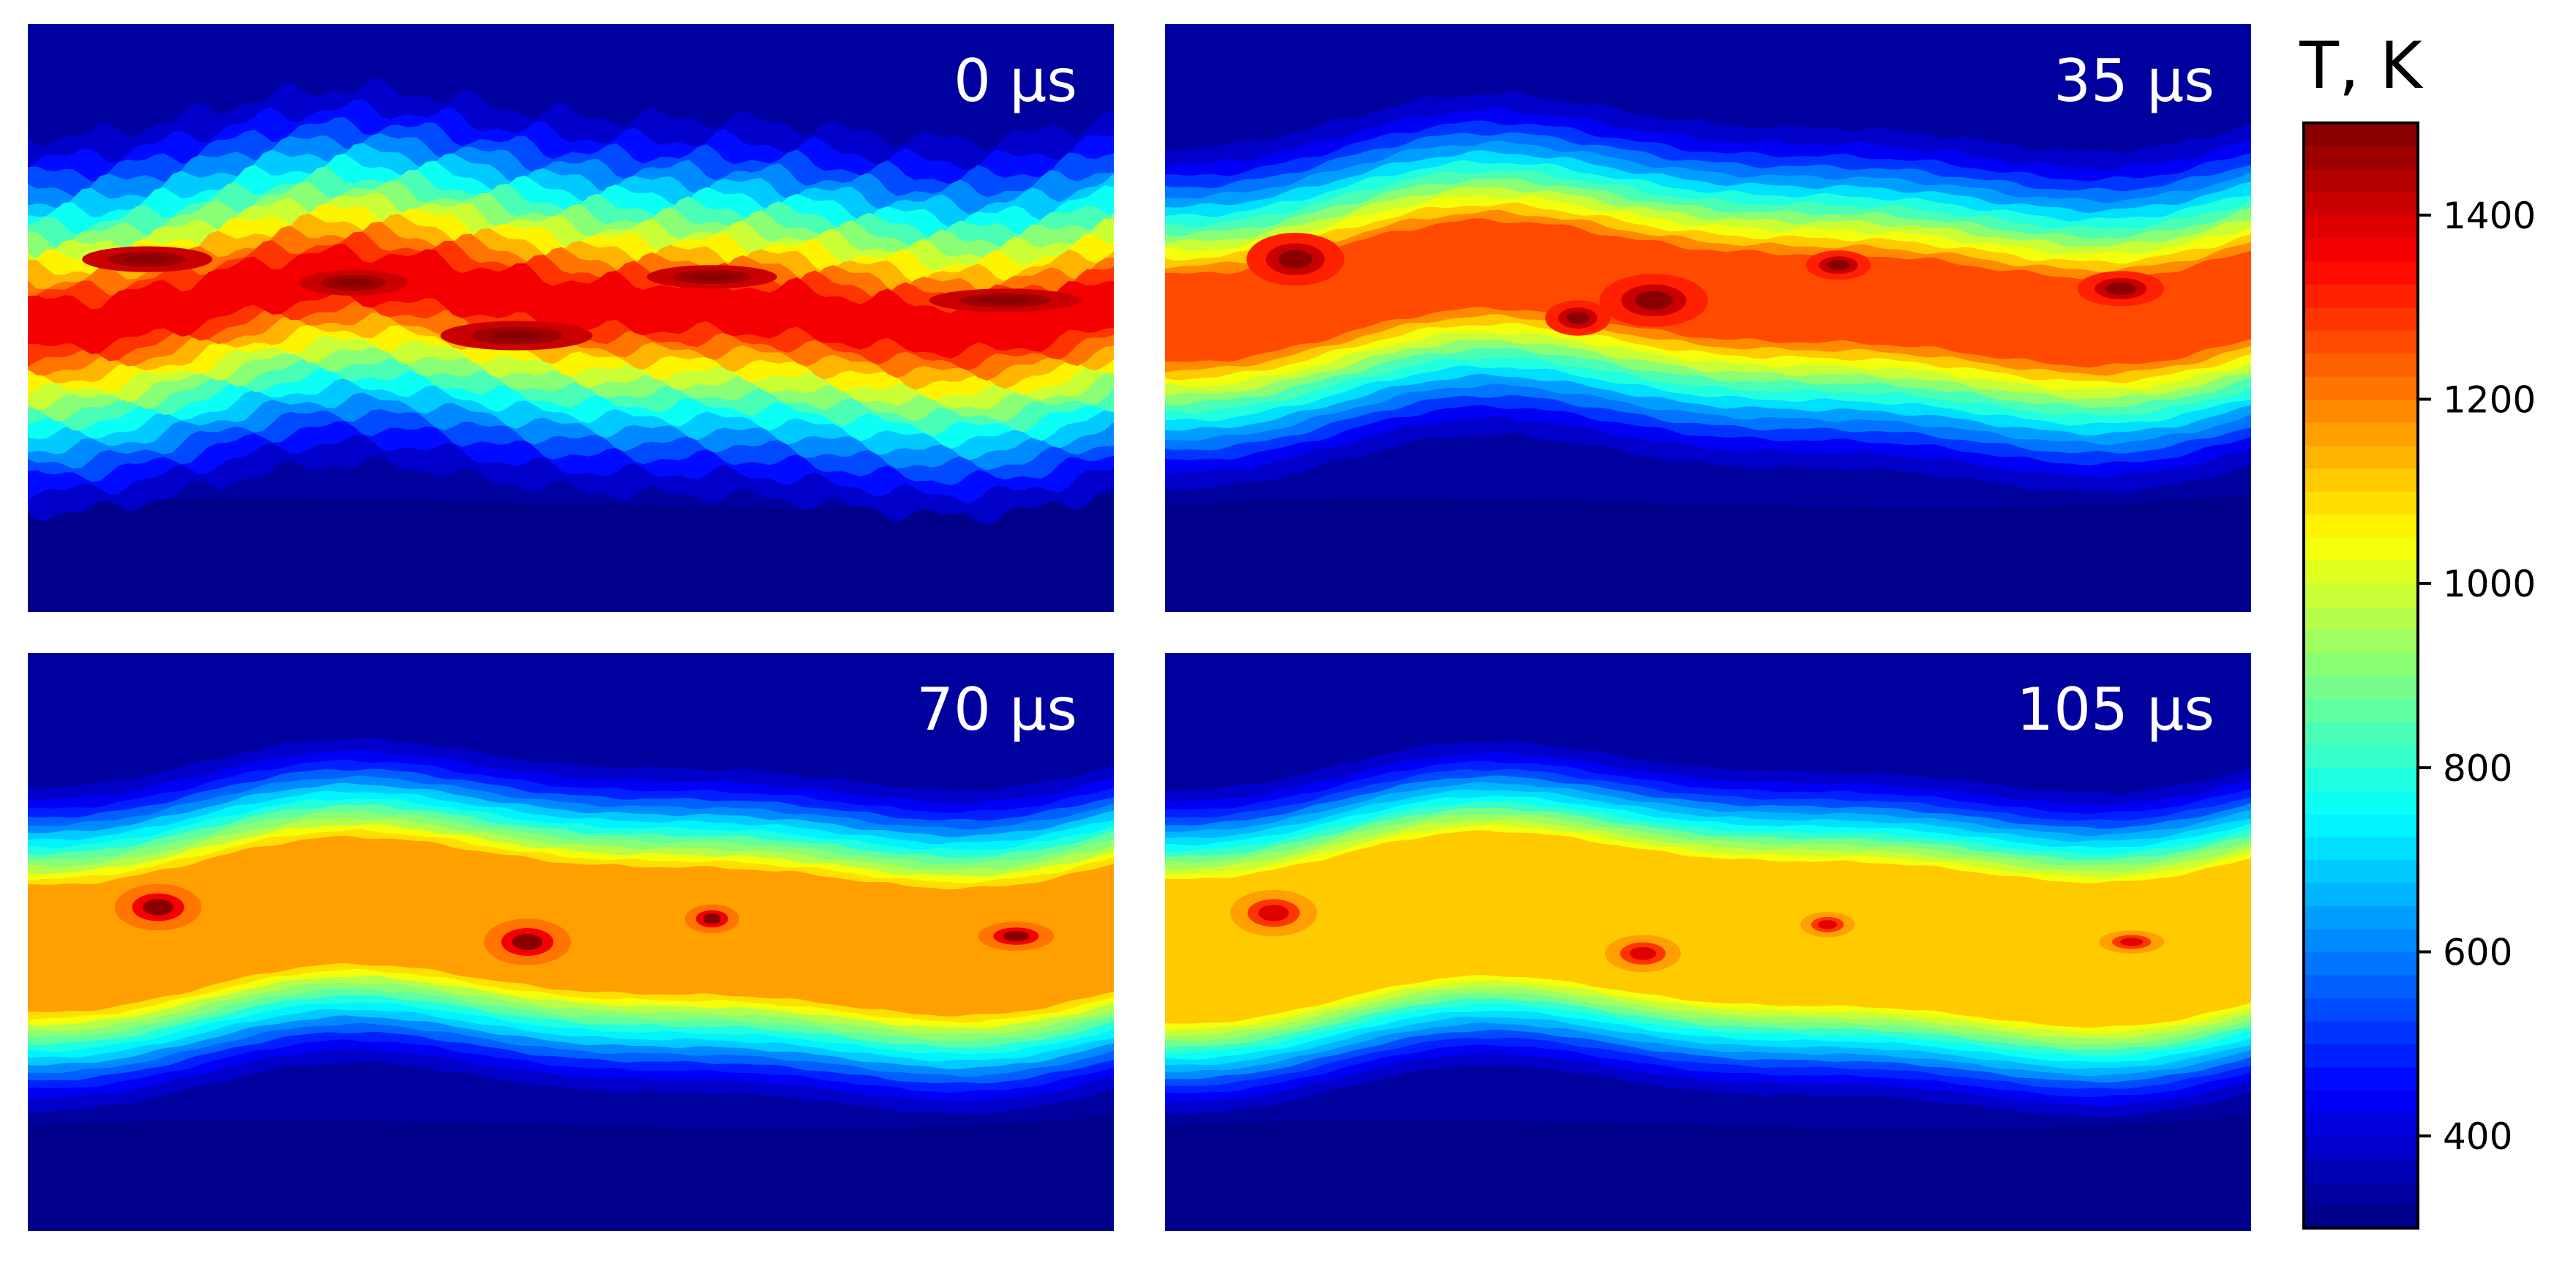 This screenshot has width=2576, height=1283. Describe the element at coordinates (2115, 710) in the screenshot. I see `panel-time-label: 105 μs` at that location.